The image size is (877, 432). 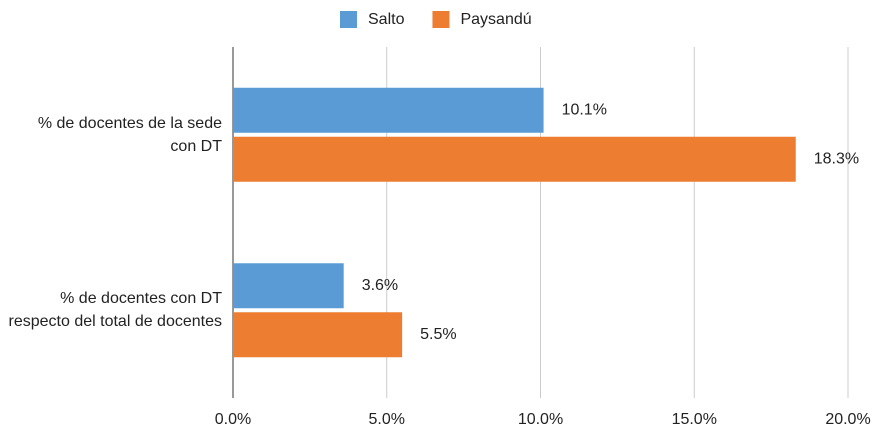 I want to click on x-tick-label: 5.0%, so click(x=387, y=419).